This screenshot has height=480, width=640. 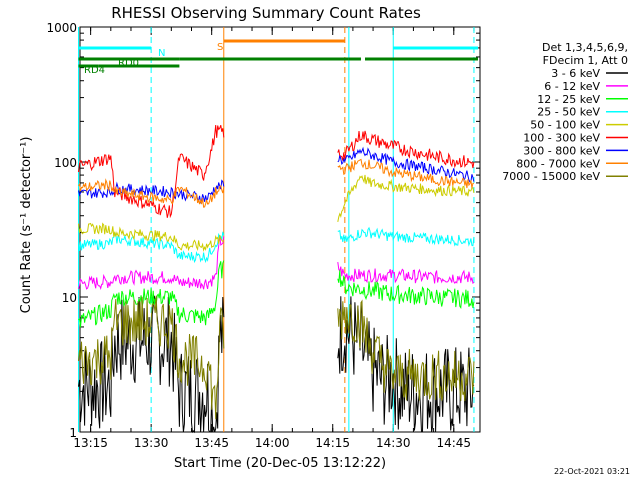 I want to click on x-tick-label-6: 14:45, so click(x=453, y=443).